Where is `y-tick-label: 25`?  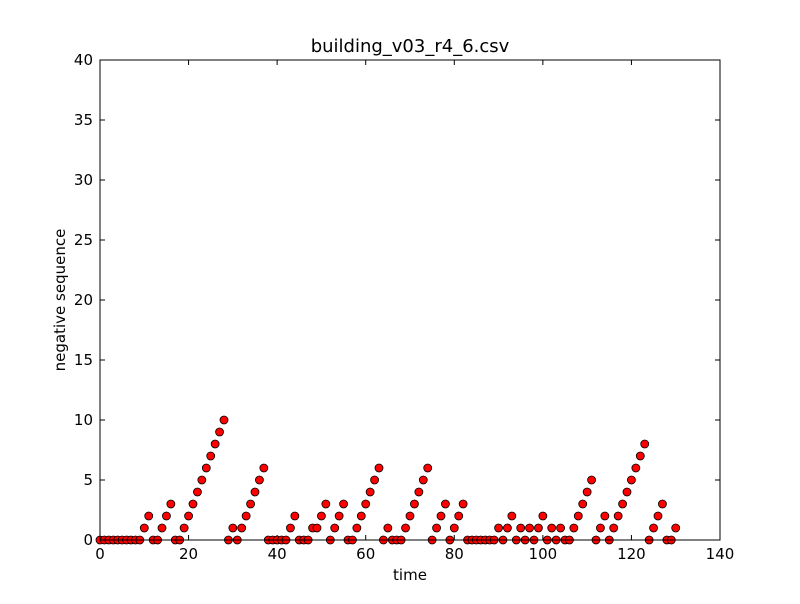 y-tick-label: 25 is located at coordinates (83, 240).